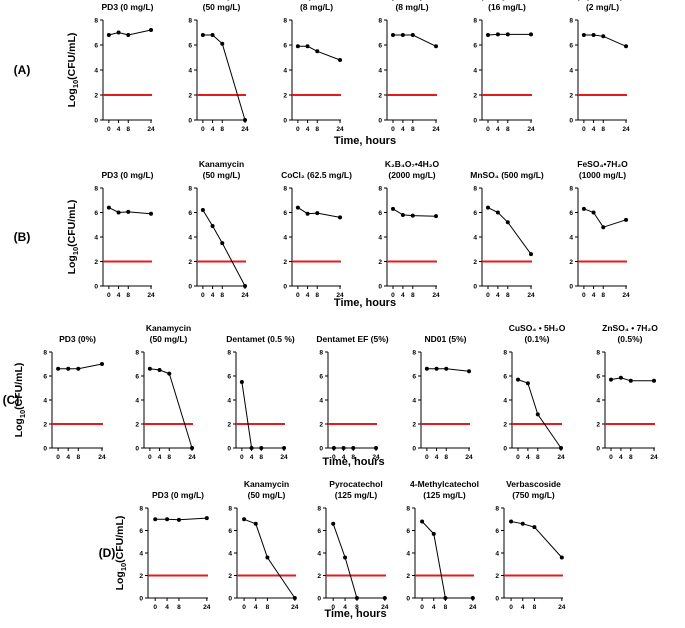  I want to click on row-label: (D), so click(107, 553).